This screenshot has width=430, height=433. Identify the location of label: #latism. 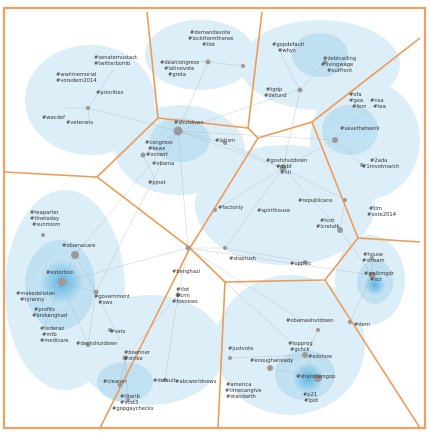
(225, 141).